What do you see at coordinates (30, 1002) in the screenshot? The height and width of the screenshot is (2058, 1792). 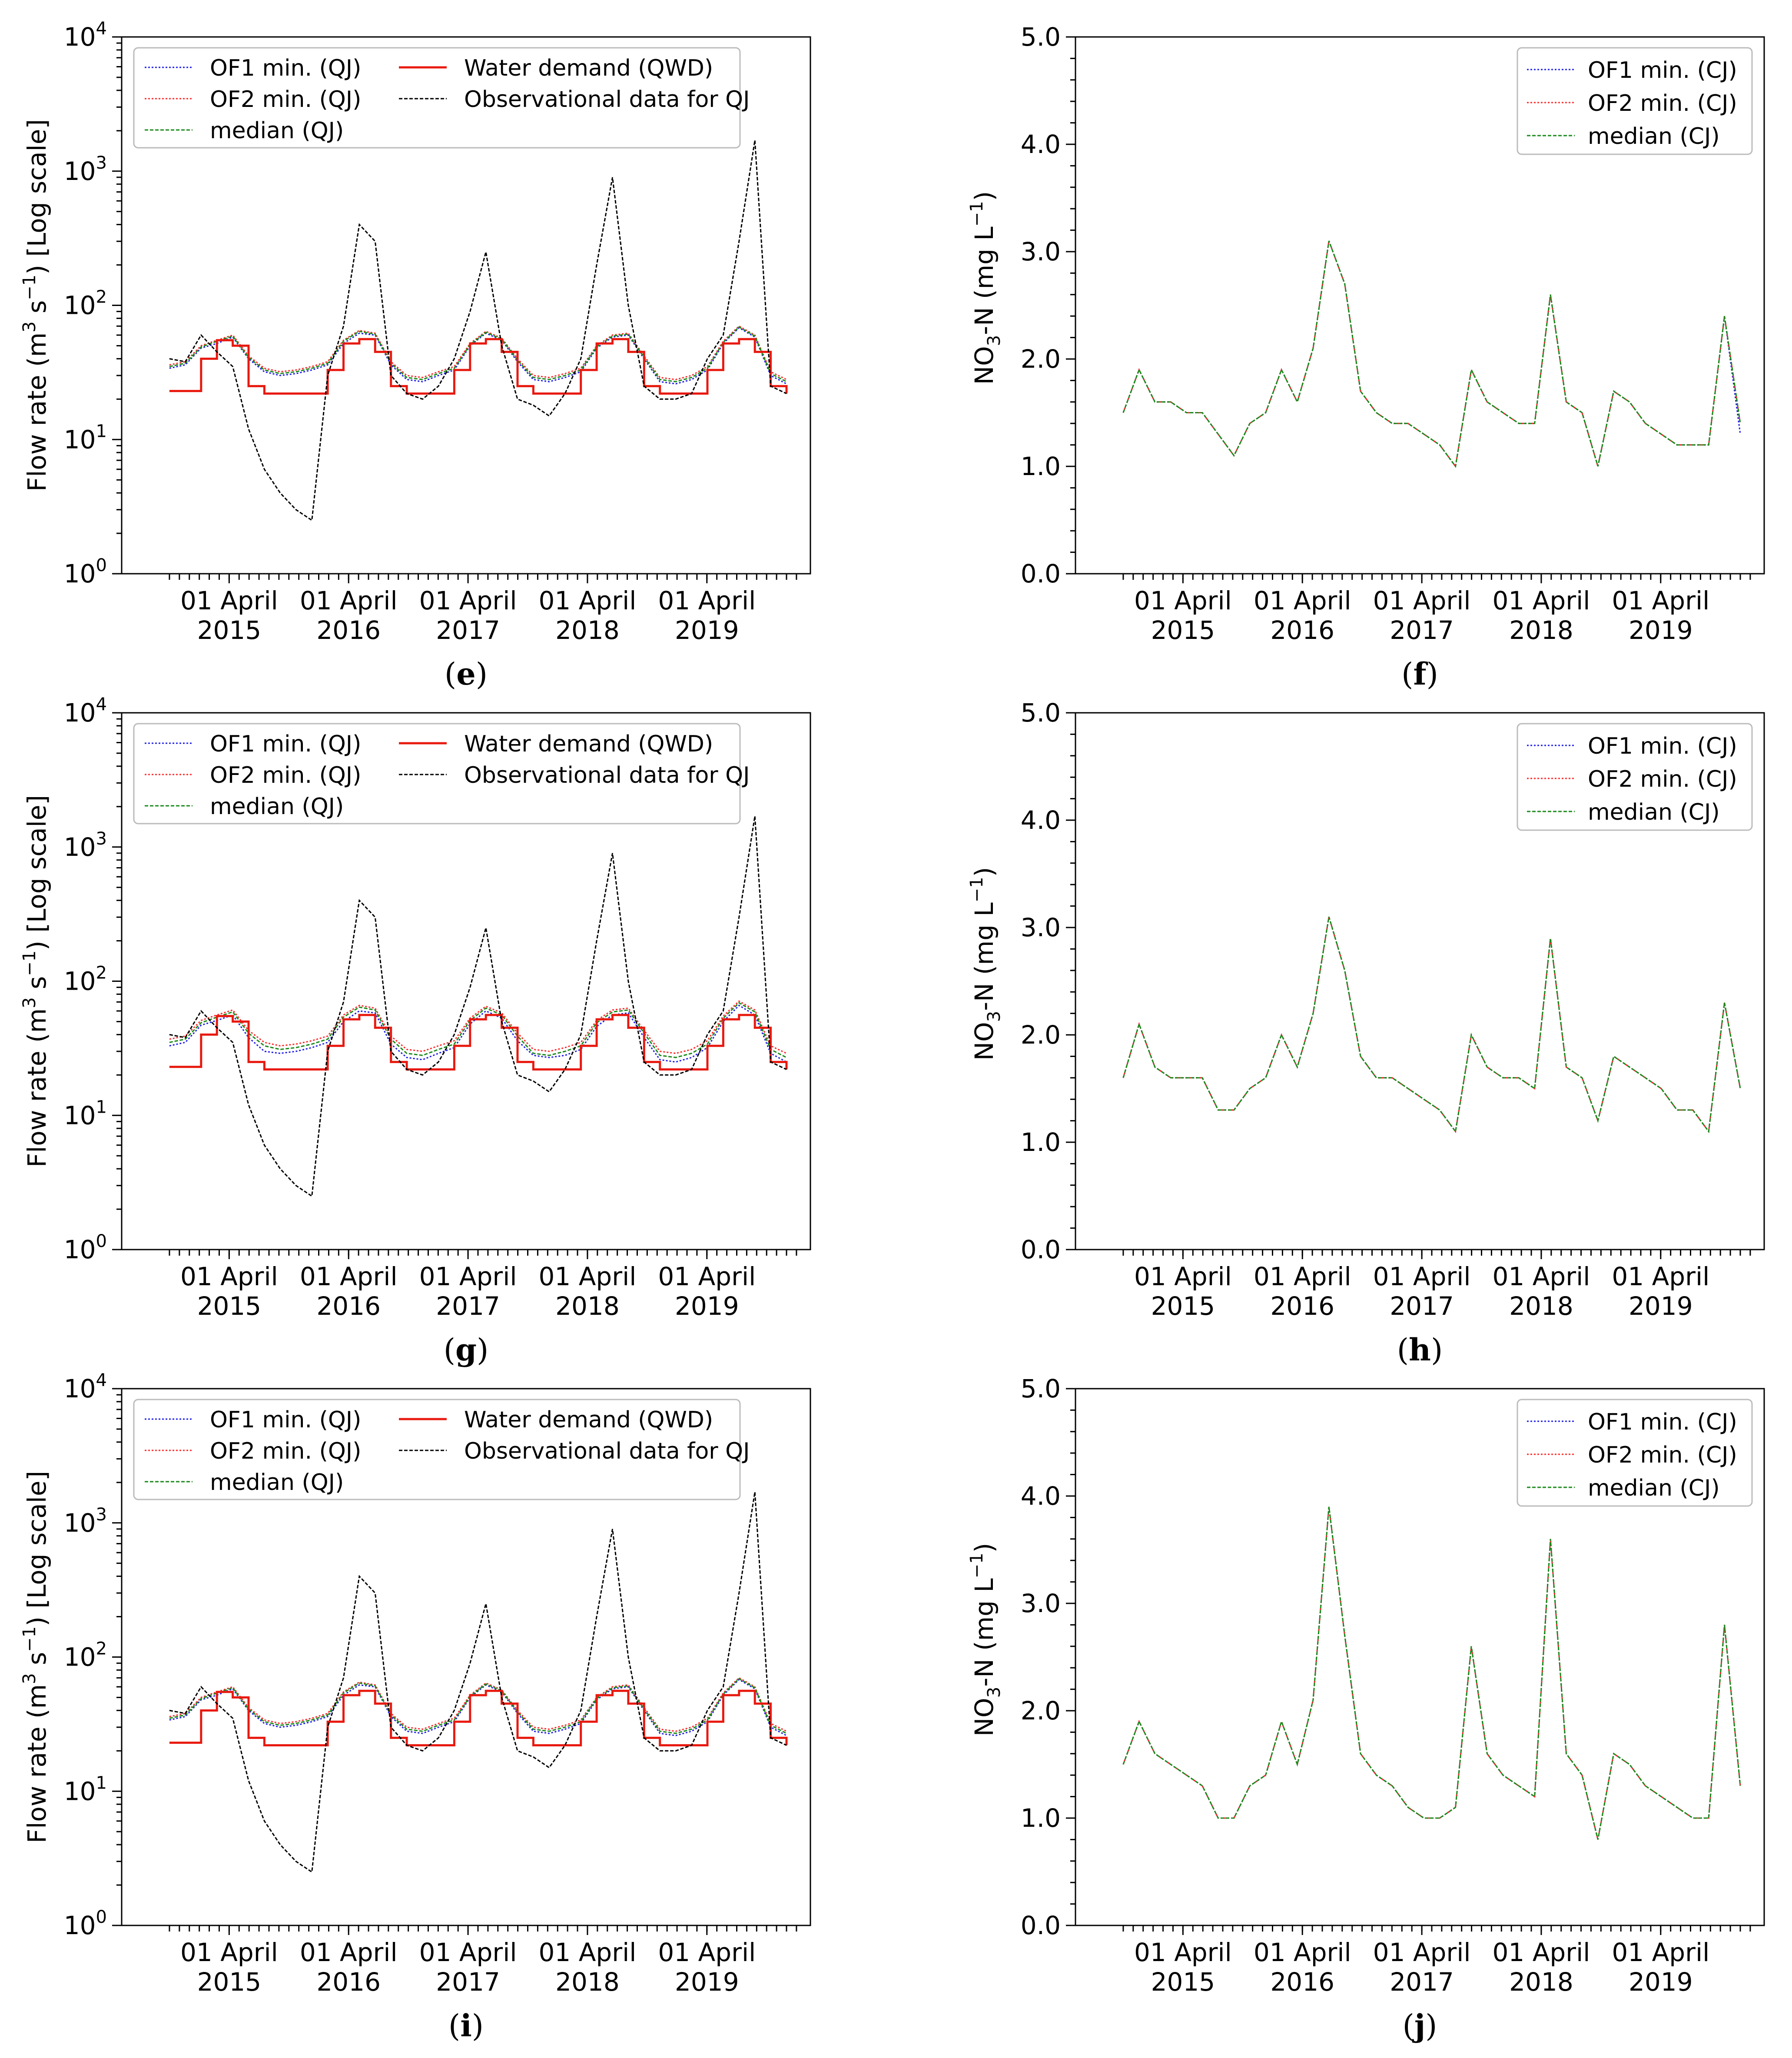 I see `y-label-sup: 3` at bounding box center [30, 1002].